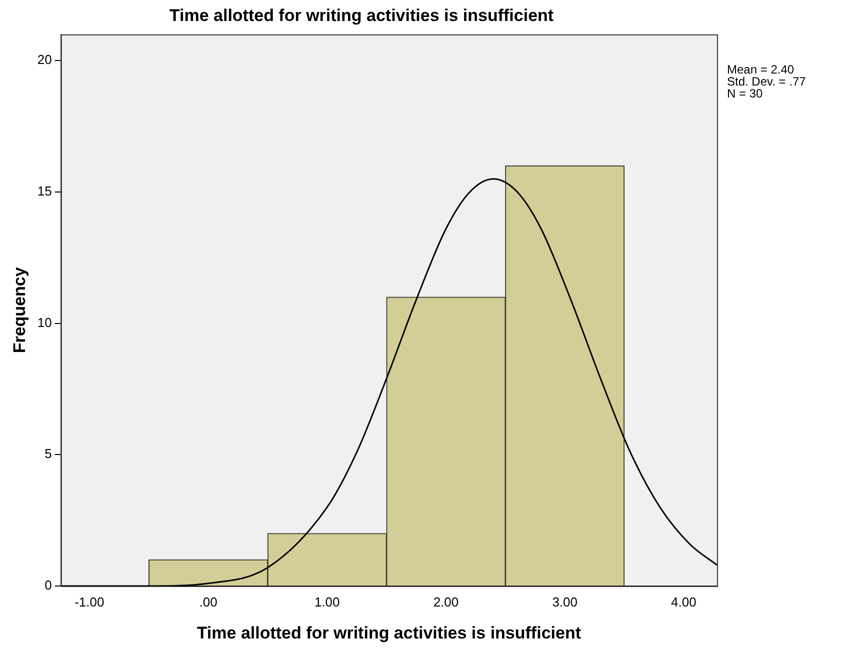 This screenshot has width=841, height=658. What do you see at coordinates (683, 602) in the screenshot?
I see `x-tick-label: 4.00` at bounding box center [683, 602].